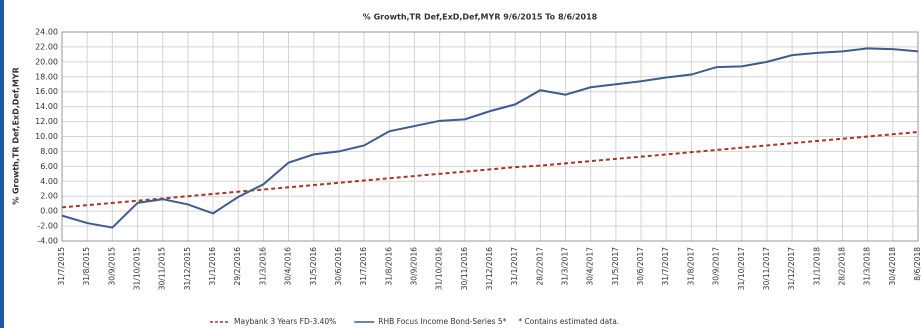  I want to click on x-tick-label: 30/4/2017, so click(590, 266).